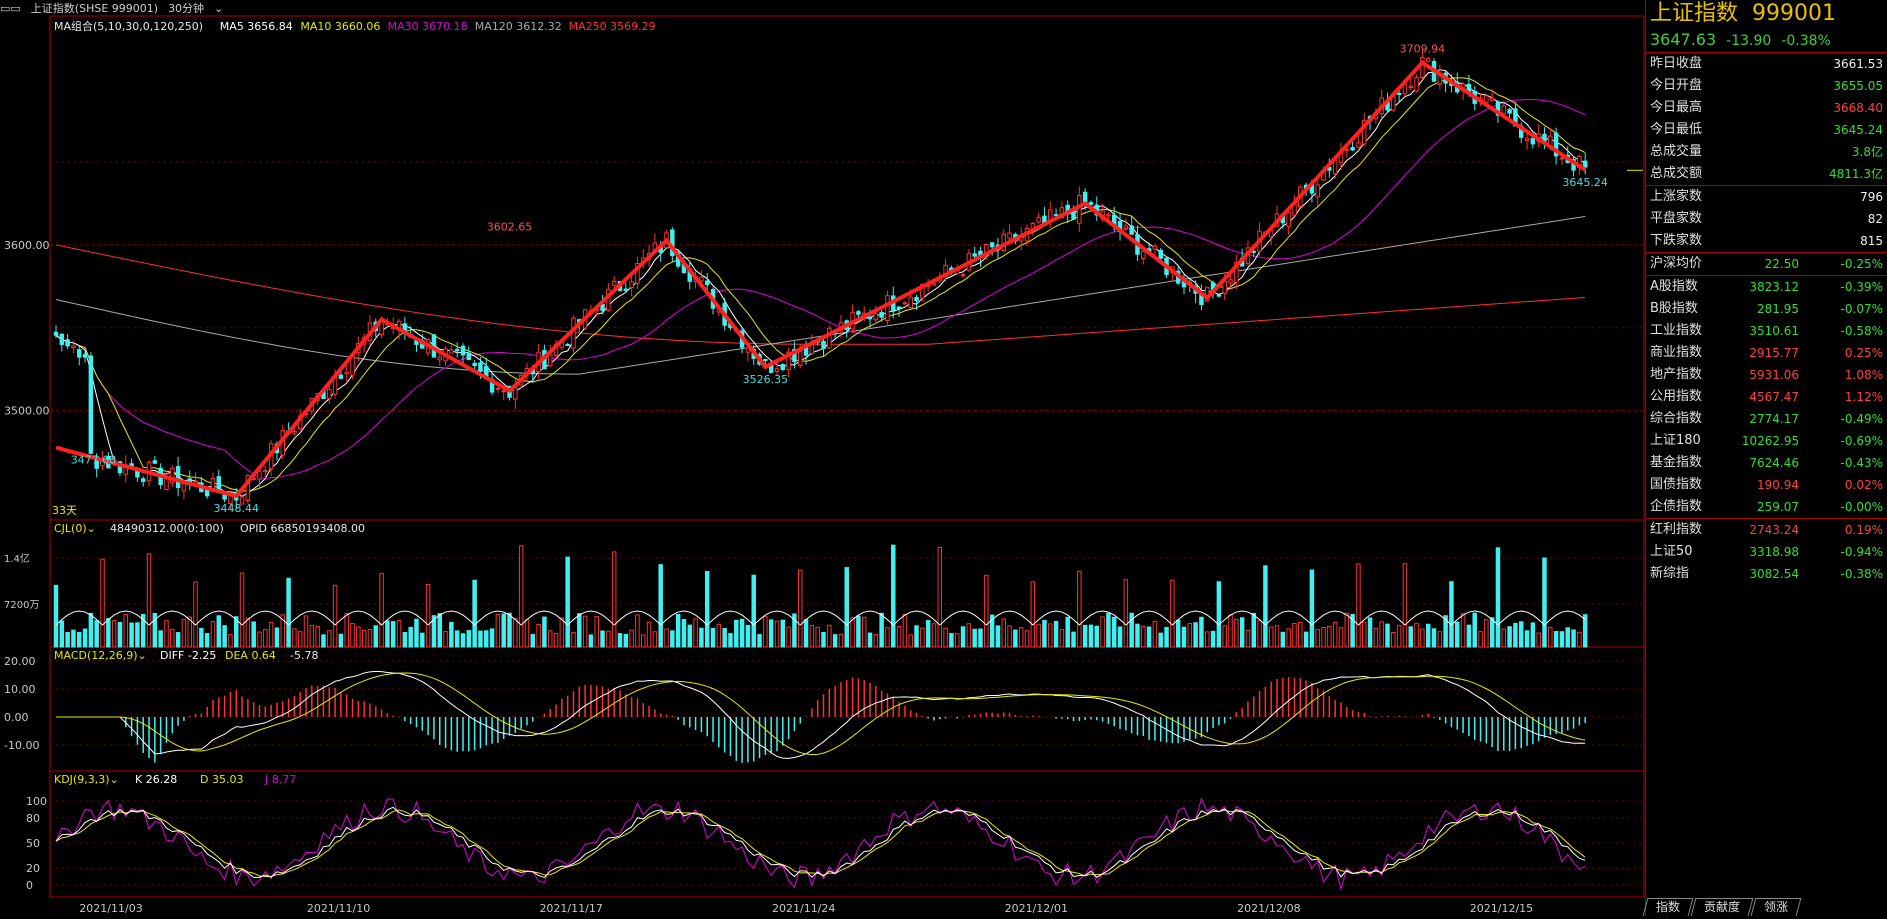 The width and height of the screenshot is (1887, 919). What do you see at coordinates (1766, 64) in the screenshot?
I see `stat-row: 昨日收盘 3661.53` at bounding box center [1766, 64].